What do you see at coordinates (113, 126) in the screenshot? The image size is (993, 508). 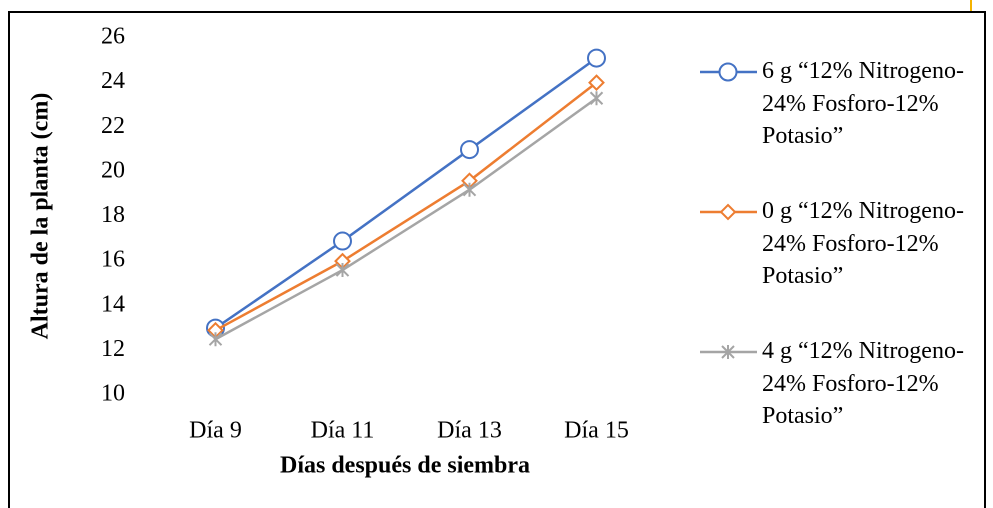 I see `y-tick-label: 22` at bounding box center [113, 126].